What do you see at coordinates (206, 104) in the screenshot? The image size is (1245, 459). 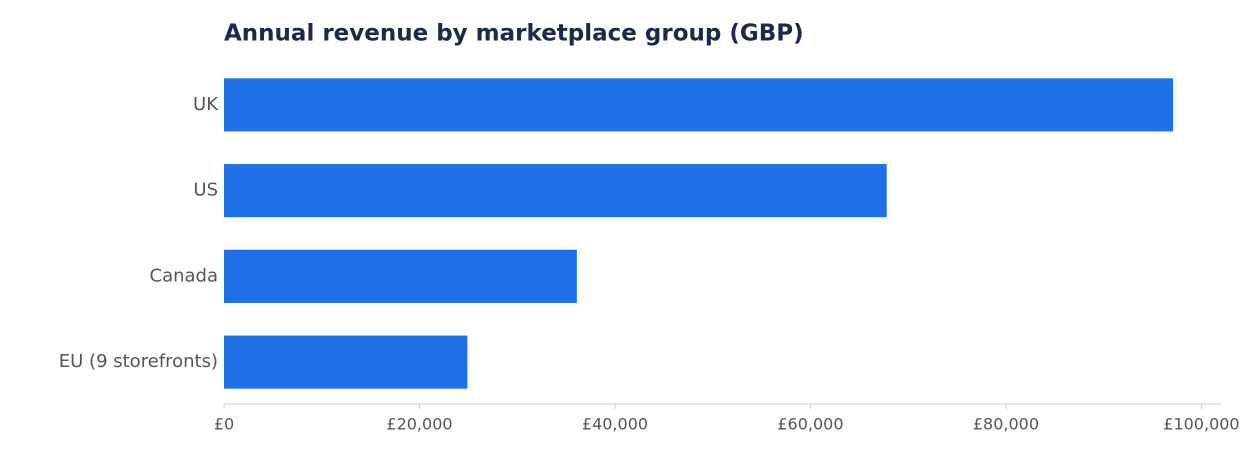 I see `y-tick-label: UK` at bounding box center [206, 104].